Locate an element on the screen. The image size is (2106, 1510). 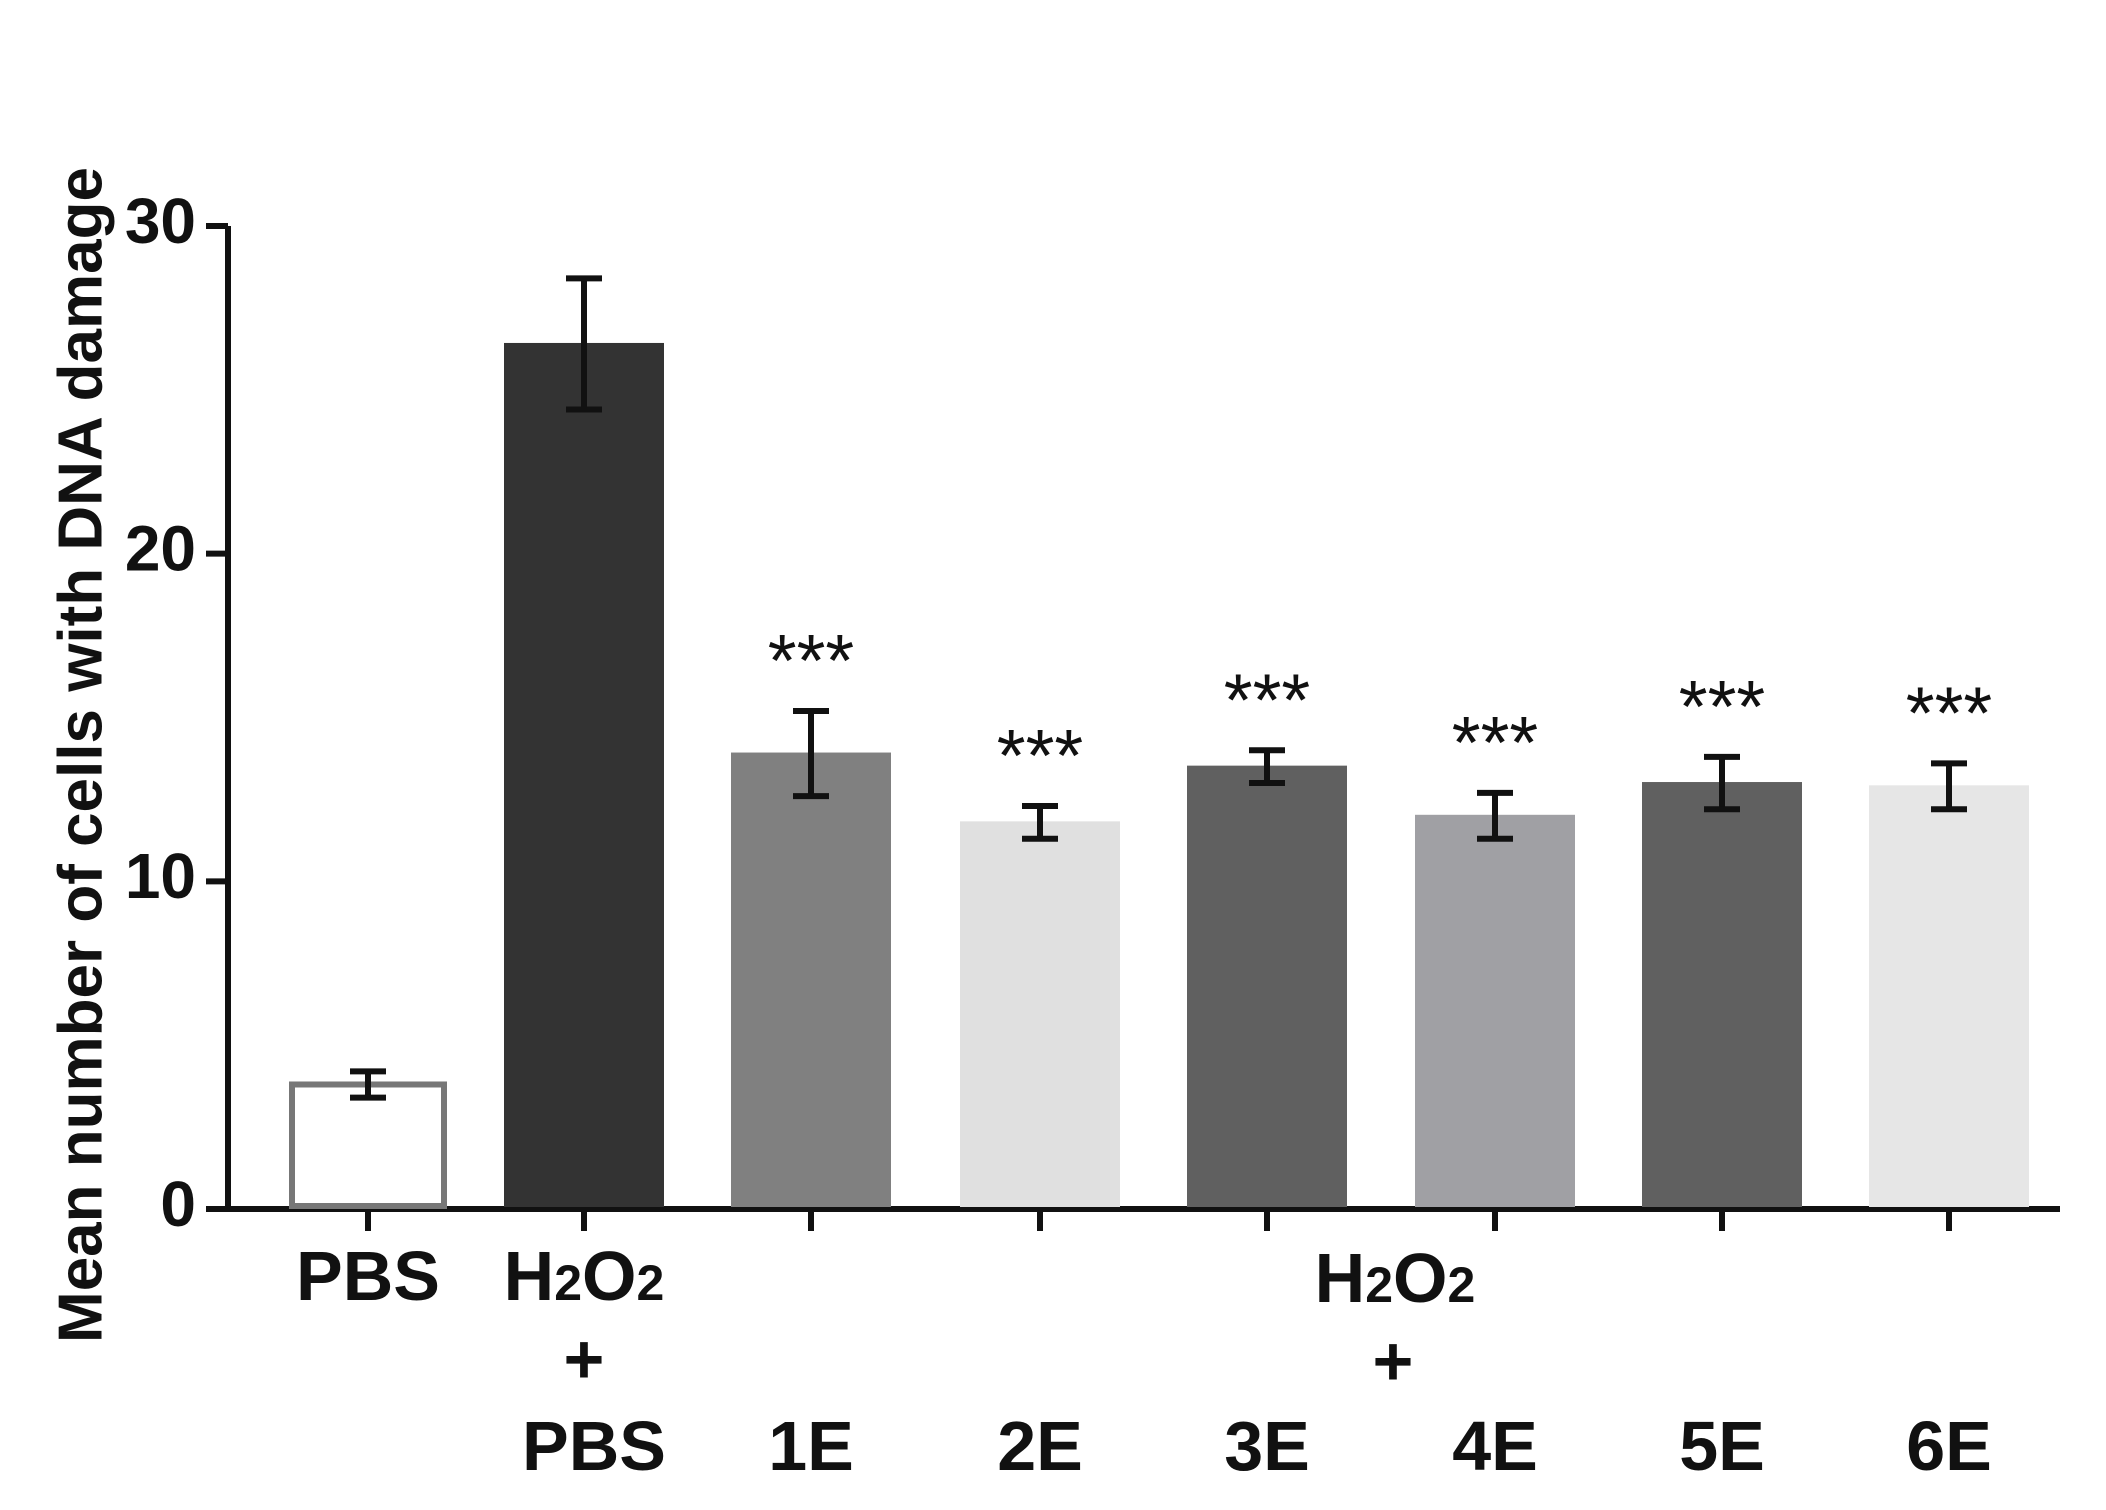
x-group-items: 1E 2E 3E 4E 5E 6E is located at coordinates (1380, 1446).